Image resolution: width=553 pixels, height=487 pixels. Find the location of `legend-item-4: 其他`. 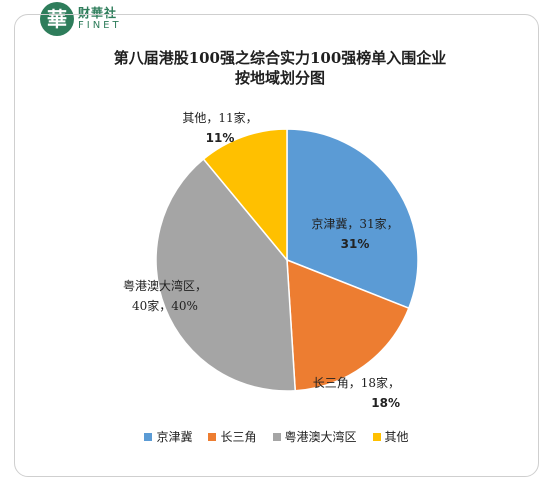

legend-item-4: 其他 is located at coordinates (390, 436).